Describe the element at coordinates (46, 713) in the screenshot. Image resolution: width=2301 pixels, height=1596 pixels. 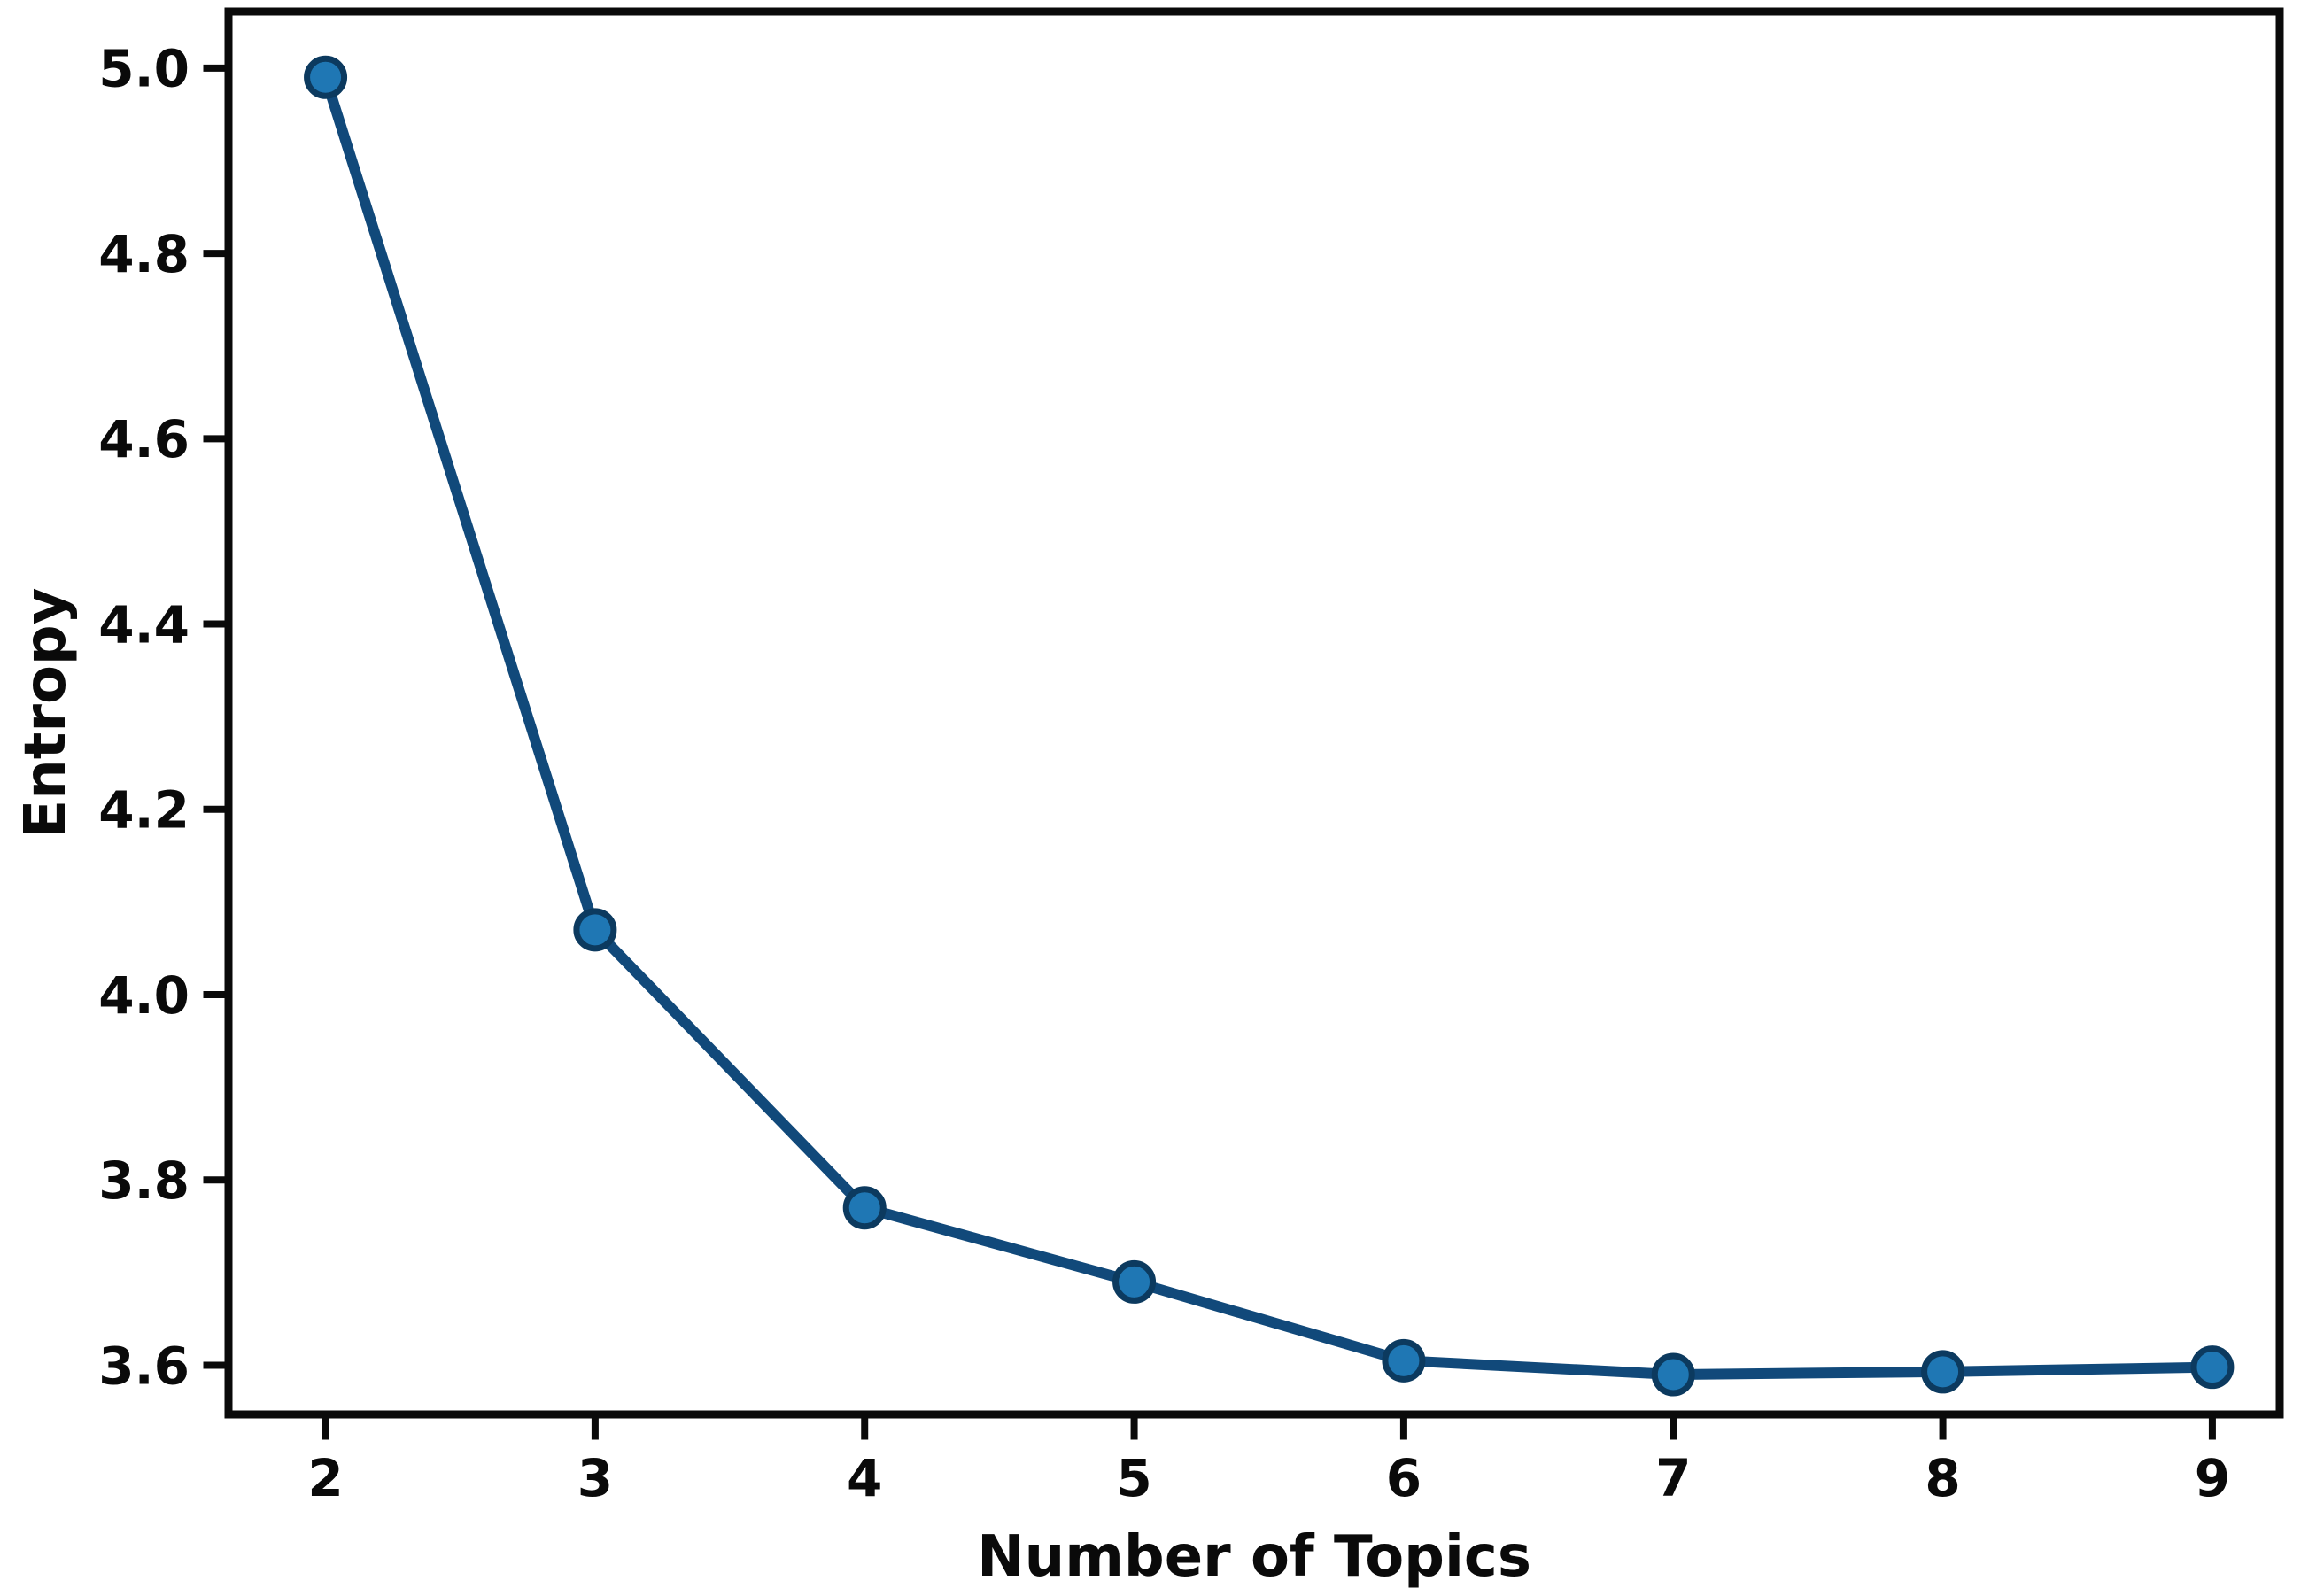
I see `y-axis-label: Entropy` at that location.